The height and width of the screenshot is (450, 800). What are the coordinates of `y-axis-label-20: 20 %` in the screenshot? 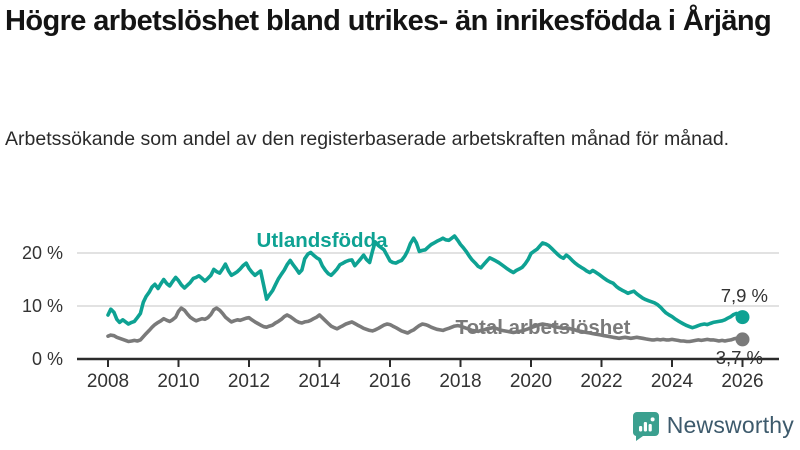 It's located at (42, 253).